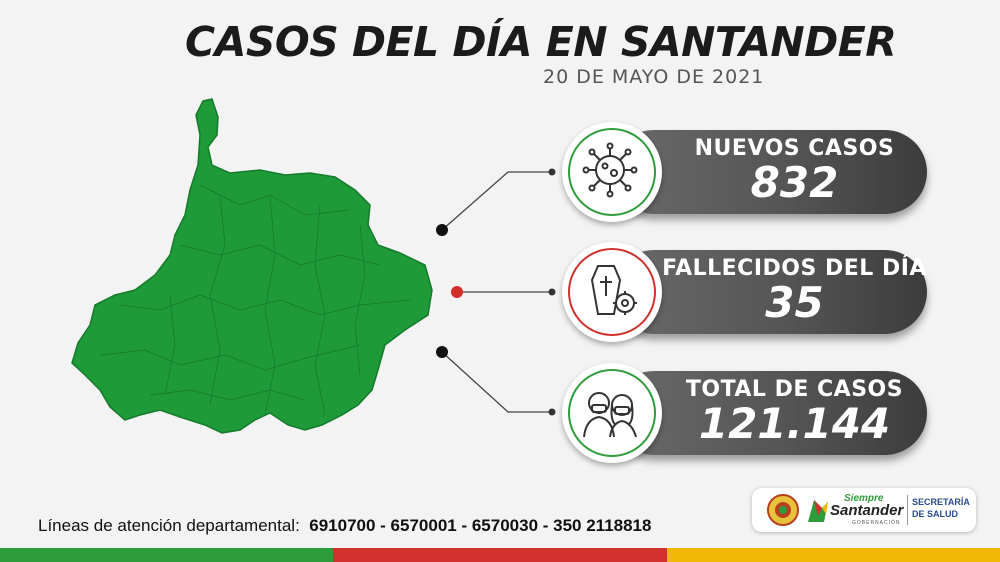 The width and height of the screenshot is (1000, 562). What do you see at coordinates (876, 523) in the screenshot?
I see `brand-sub: GOBERNACIÓN` at bounding box center [876, 523].